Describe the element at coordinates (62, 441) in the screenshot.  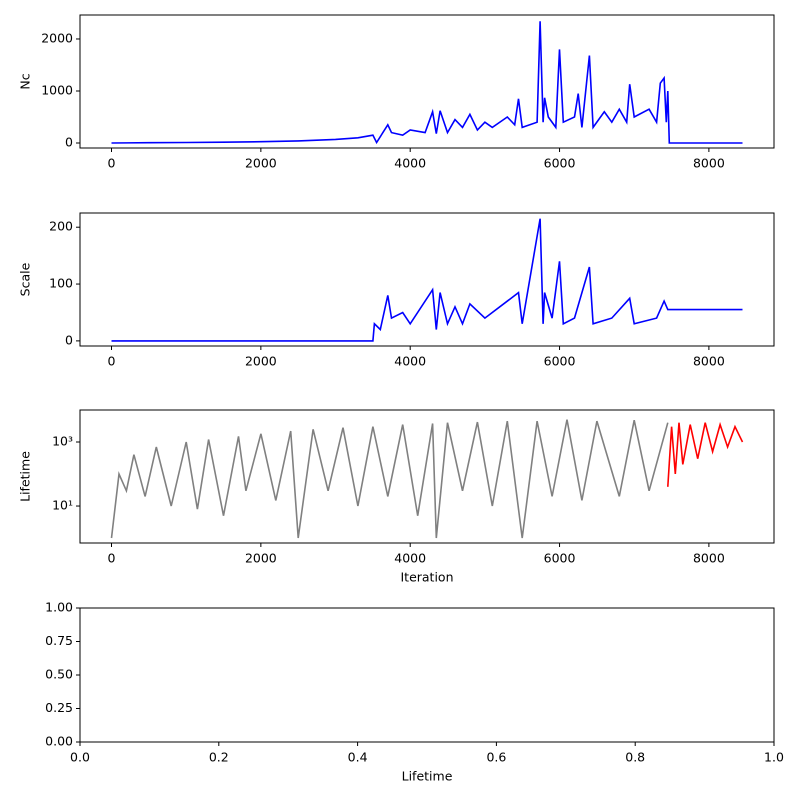
I see `y-tick-label: 10³` at that location.